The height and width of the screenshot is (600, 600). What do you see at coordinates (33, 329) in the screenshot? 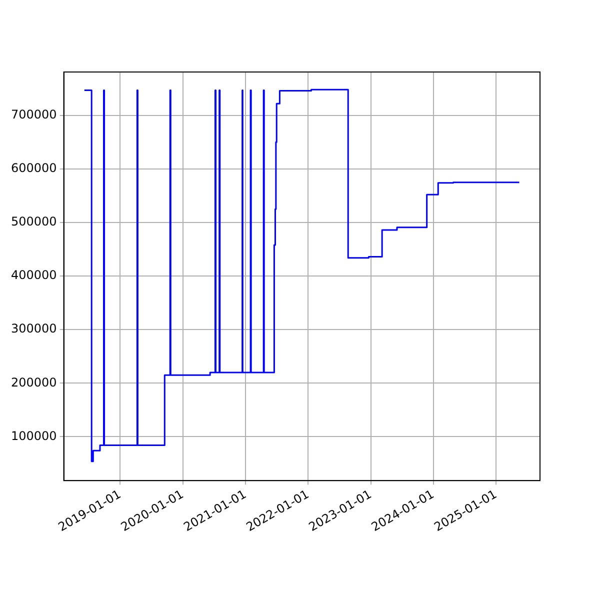
I see `y-tick-label: 300000` at bounding box center [33, 329].